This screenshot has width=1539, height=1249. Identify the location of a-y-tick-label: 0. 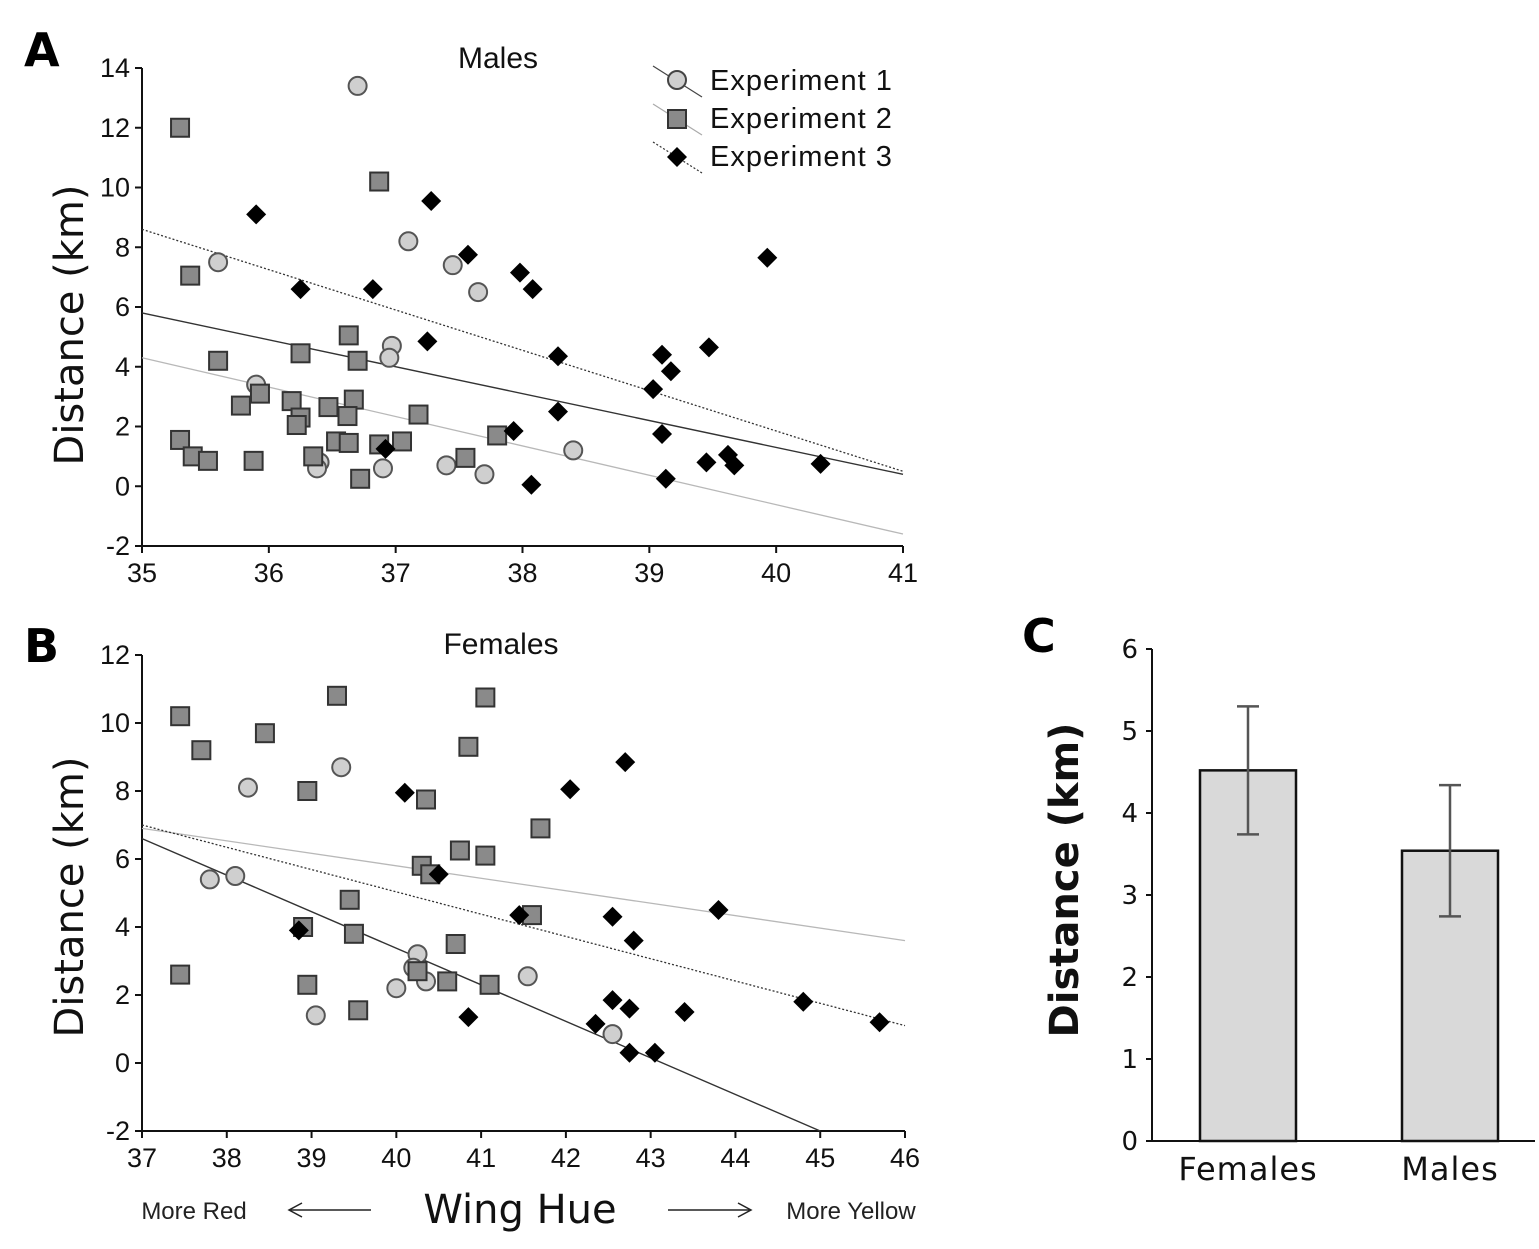
(122, 486).